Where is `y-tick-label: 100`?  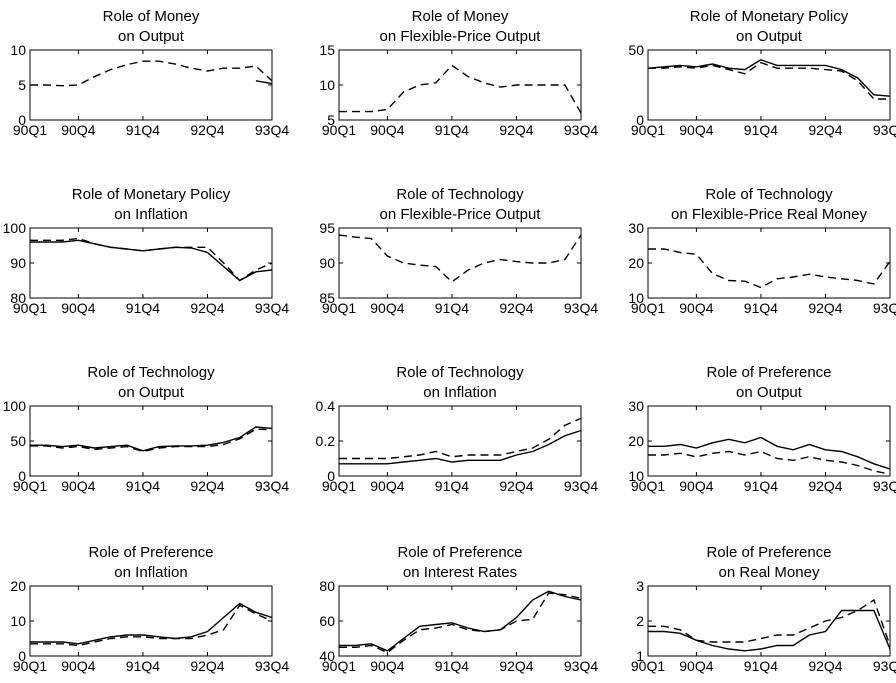
y-tick-label: 100 is located at coordinates (15, 406).